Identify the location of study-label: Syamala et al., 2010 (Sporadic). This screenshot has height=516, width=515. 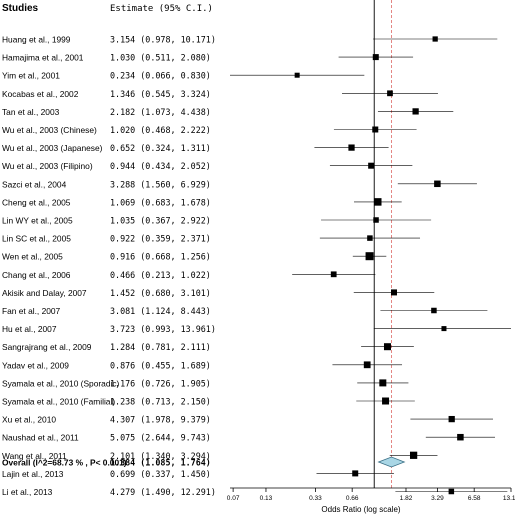
(61, 383).